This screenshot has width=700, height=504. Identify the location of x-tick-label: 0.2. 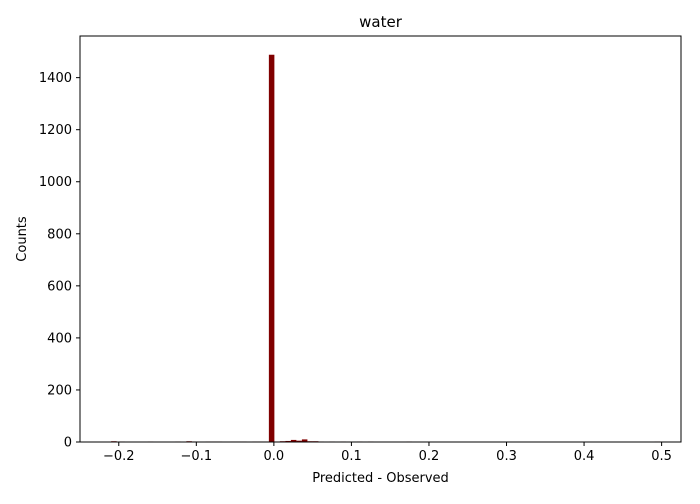
(429, 456).